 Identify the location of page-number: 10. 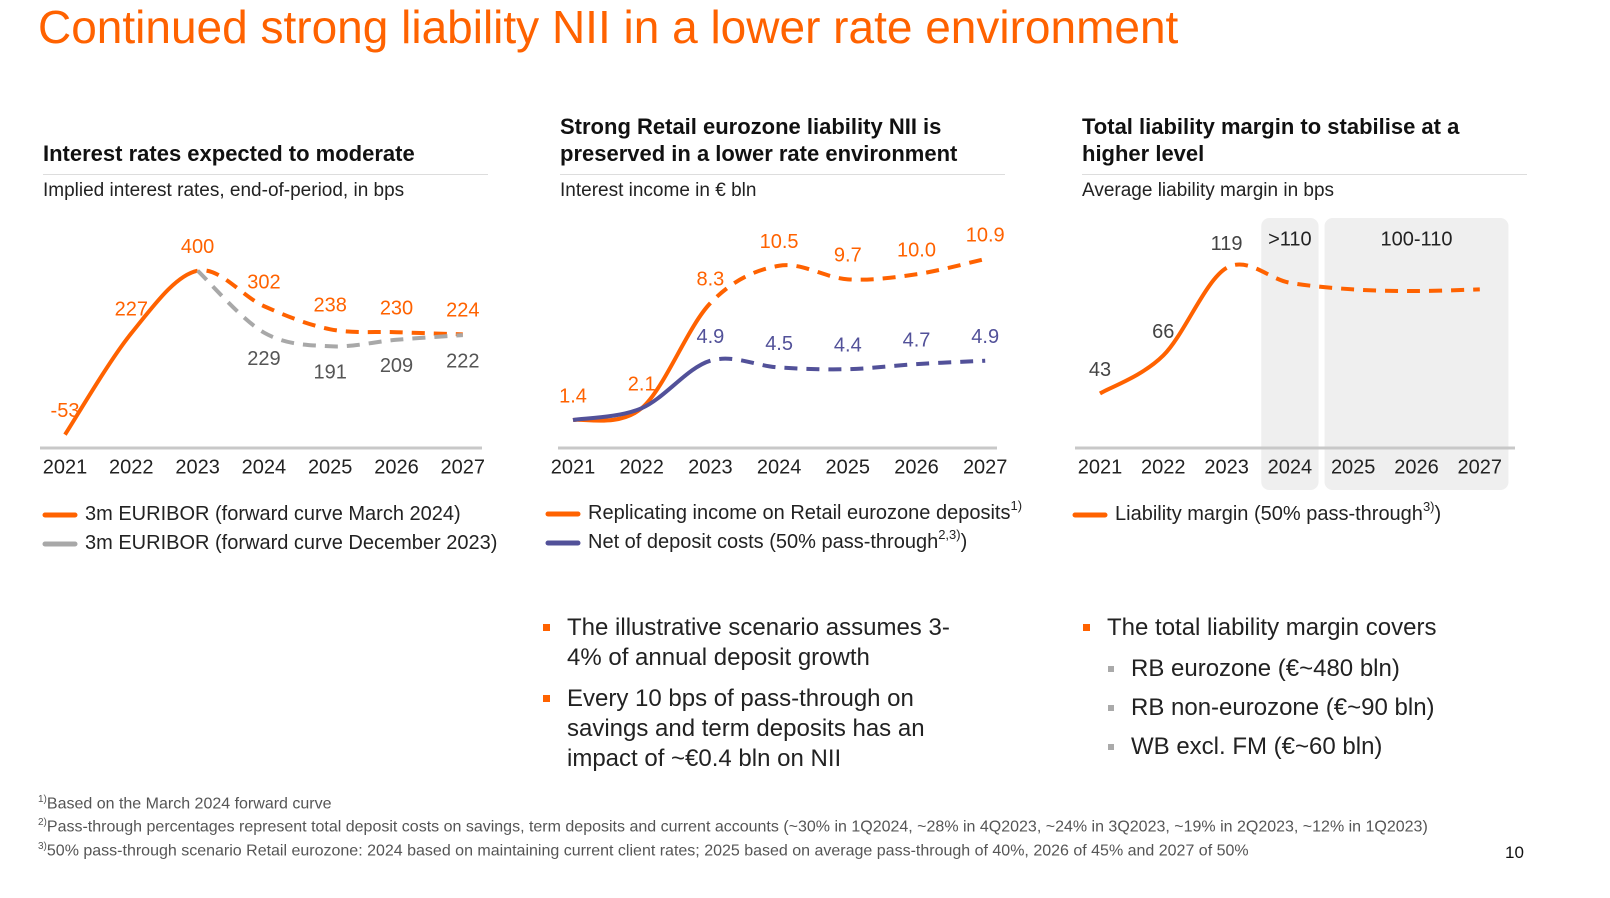
(1514, 852).